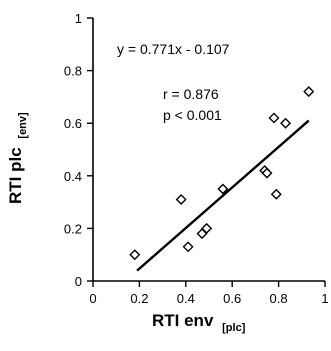 This screenshot has height=351, width=331. What do you see at coordinates (23, 125) in the screenshot?
I see `y-axis-title-subscript: [env]` at bounding box center [23, 125].